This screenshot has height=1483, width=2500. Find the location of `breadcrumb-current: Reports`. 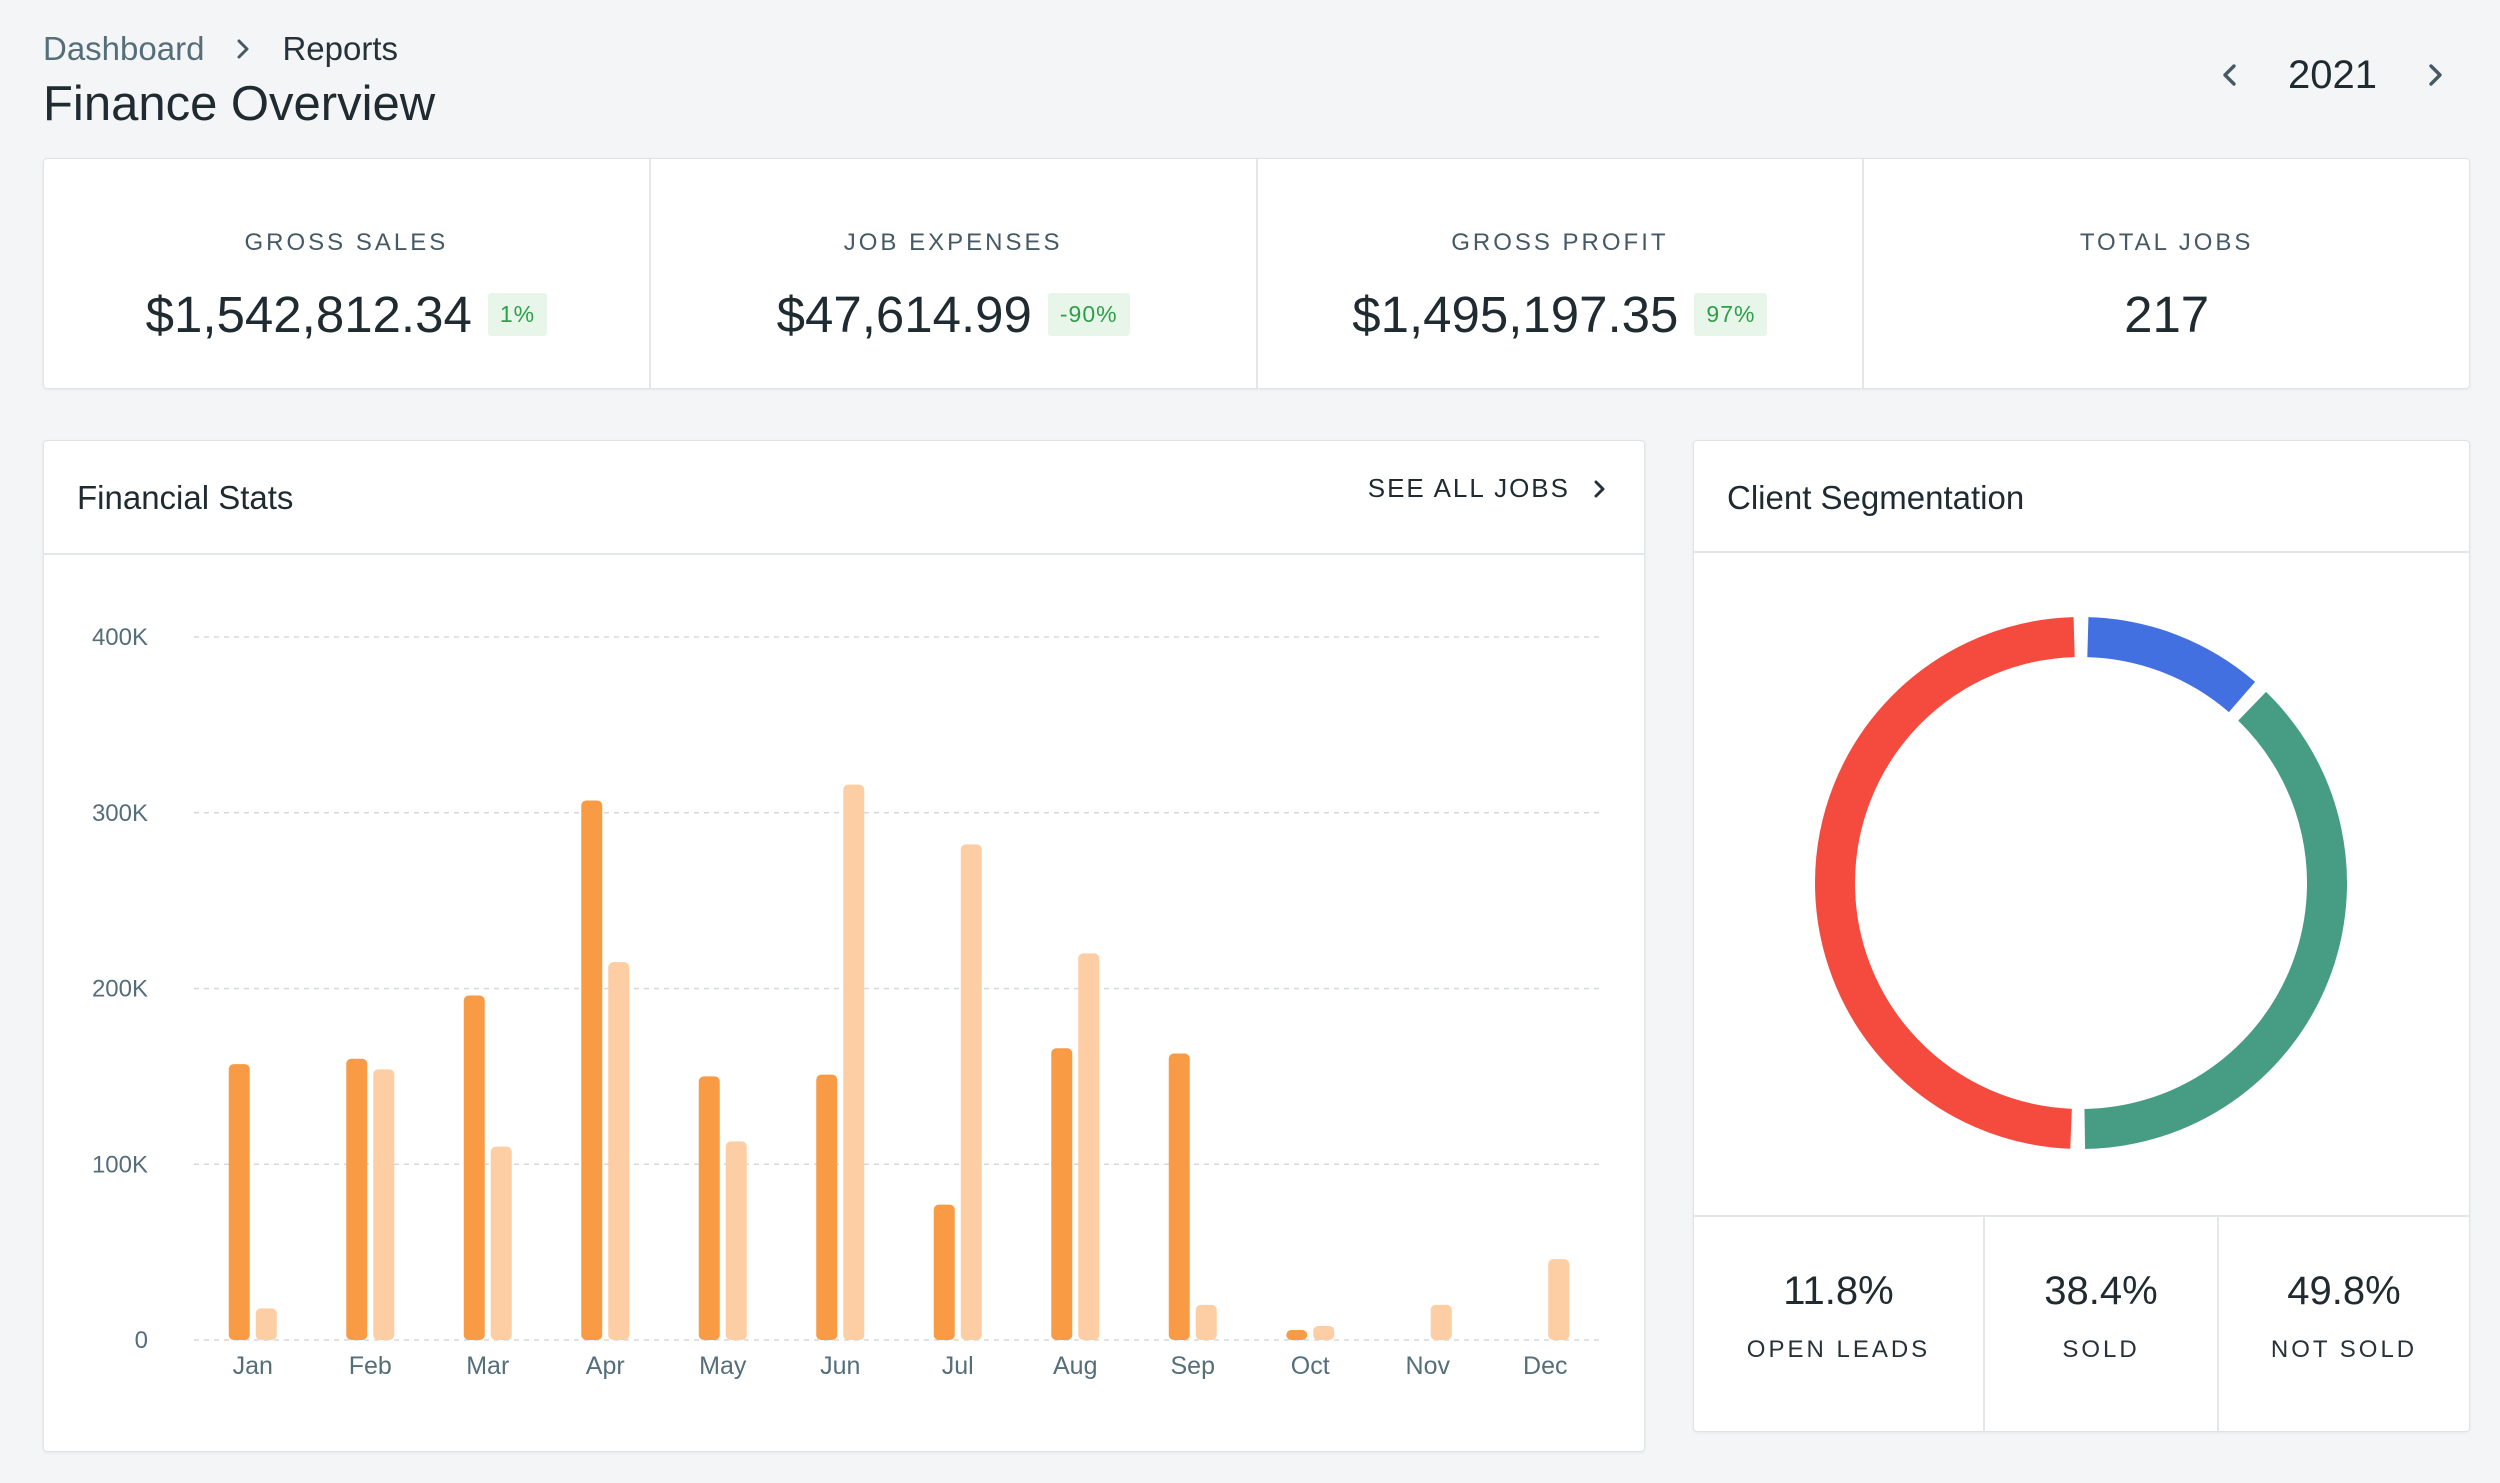

breadcrumb-current: Reports is located at coordinates (340, 48).